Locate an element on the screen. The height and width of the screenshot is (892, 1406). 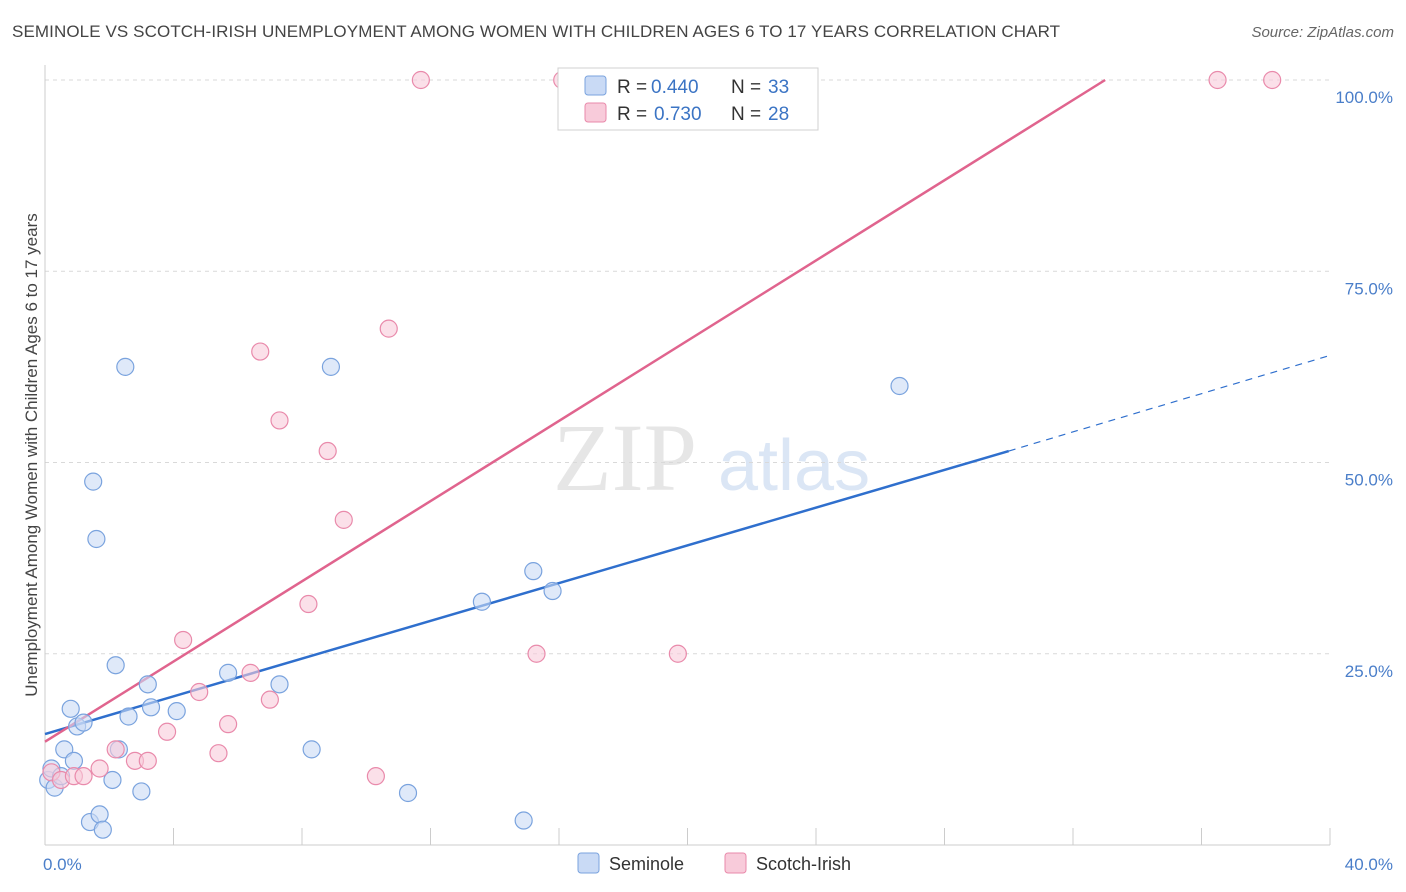
legend-box: R = 0.440 N = 33 R = 0.730 N = 28 is located at coordinates (688, 99).